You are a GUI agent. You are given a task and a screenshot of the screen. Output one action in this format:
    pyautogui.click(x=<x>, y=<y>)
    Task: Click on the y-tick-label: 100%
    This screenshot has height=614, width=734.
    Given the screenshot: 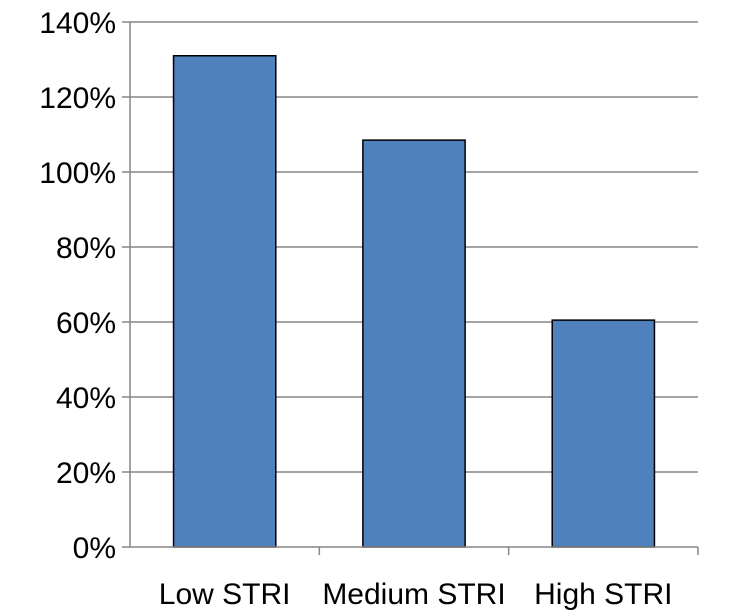 What is the action you would take?
    pyautogui.click(x=77, y=173)
    